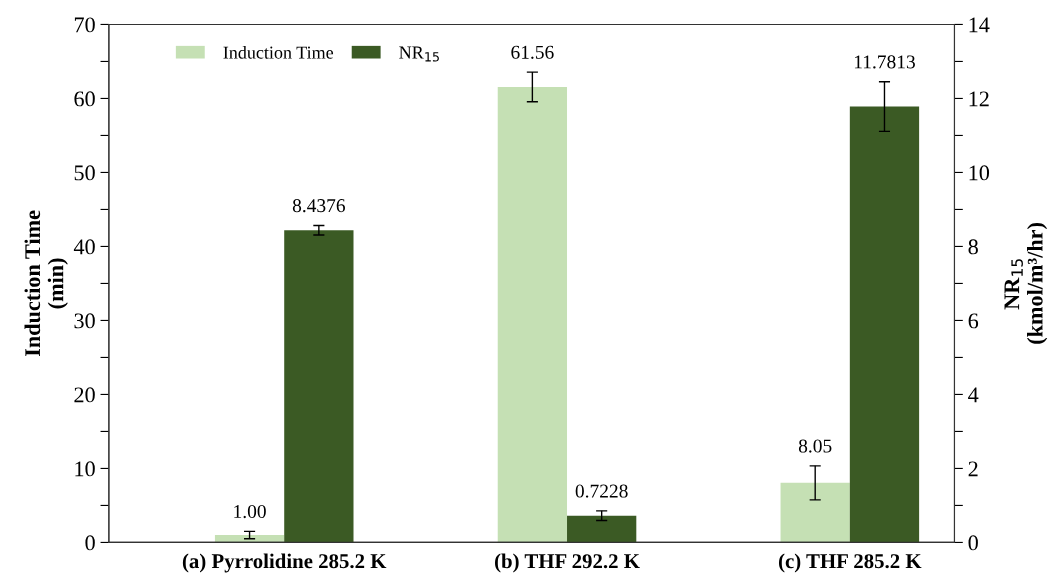 The image size is (1057, 582). What do you see at coordinates (973, 543) in the screenshot?
I see `y2-tick-label: 0` at bounding box center [973, 543].